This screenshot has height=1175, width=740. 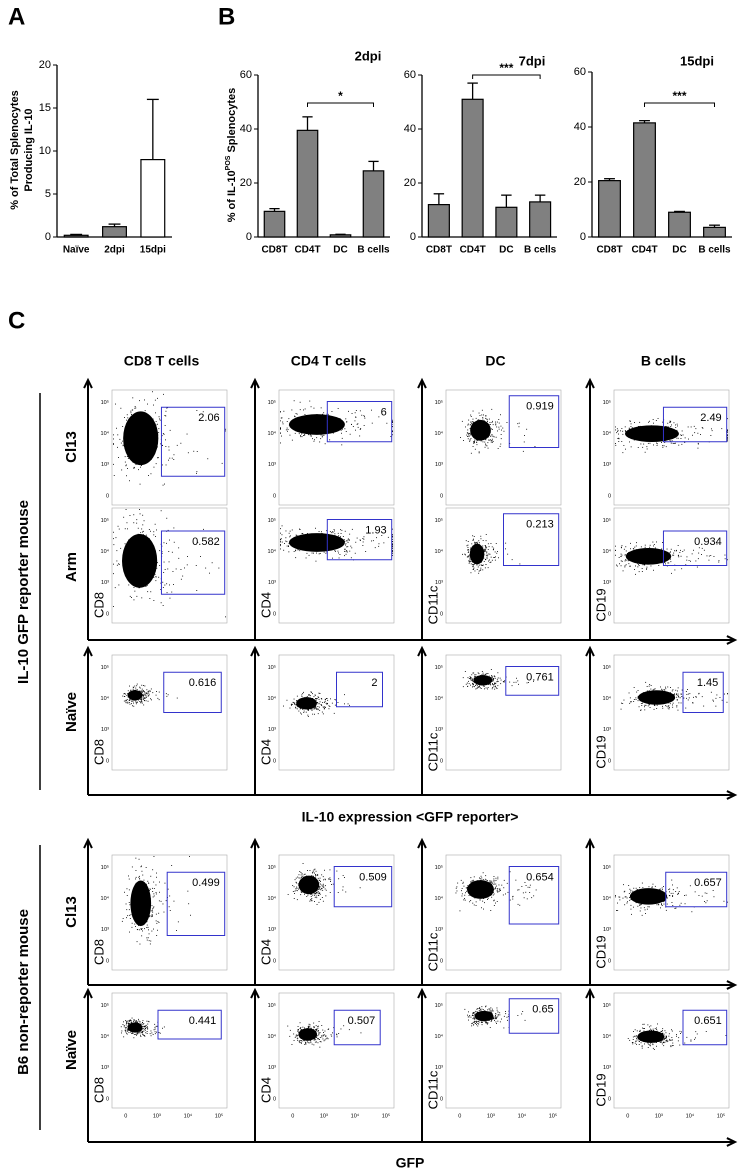 What do you see at coordinates (580, 72) in the screenshot?
I see `y-tick-label: 60` at bounding box center [580, 72].